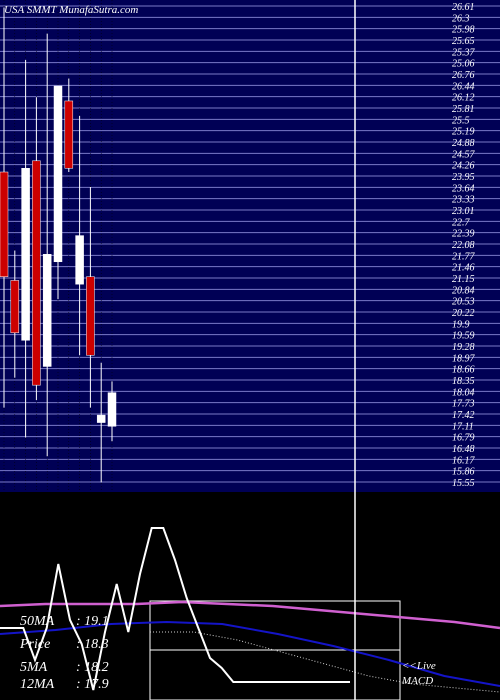 This screenshot has width=500, height=700. What do you see at coordinates (64, 645) in the screenshot?
I see `stat-price: Price : 18.3` at bounding box center [64, 645].